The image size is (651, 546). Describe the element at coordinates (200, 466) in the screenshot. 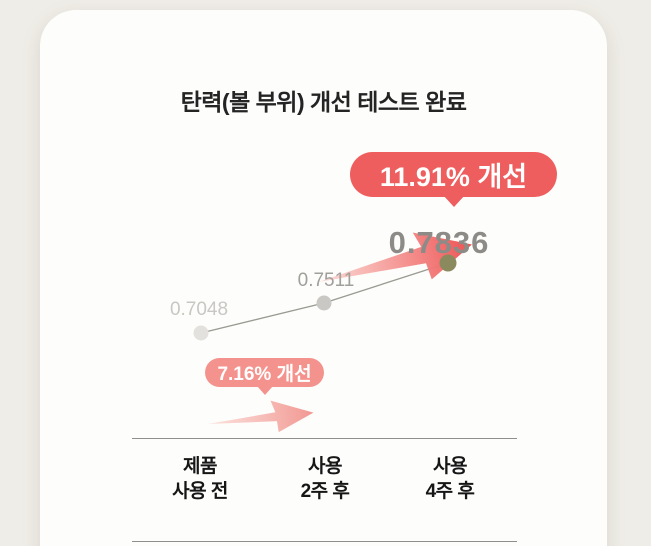

I see `x-axis-label-before-line1: 제품` at that location.